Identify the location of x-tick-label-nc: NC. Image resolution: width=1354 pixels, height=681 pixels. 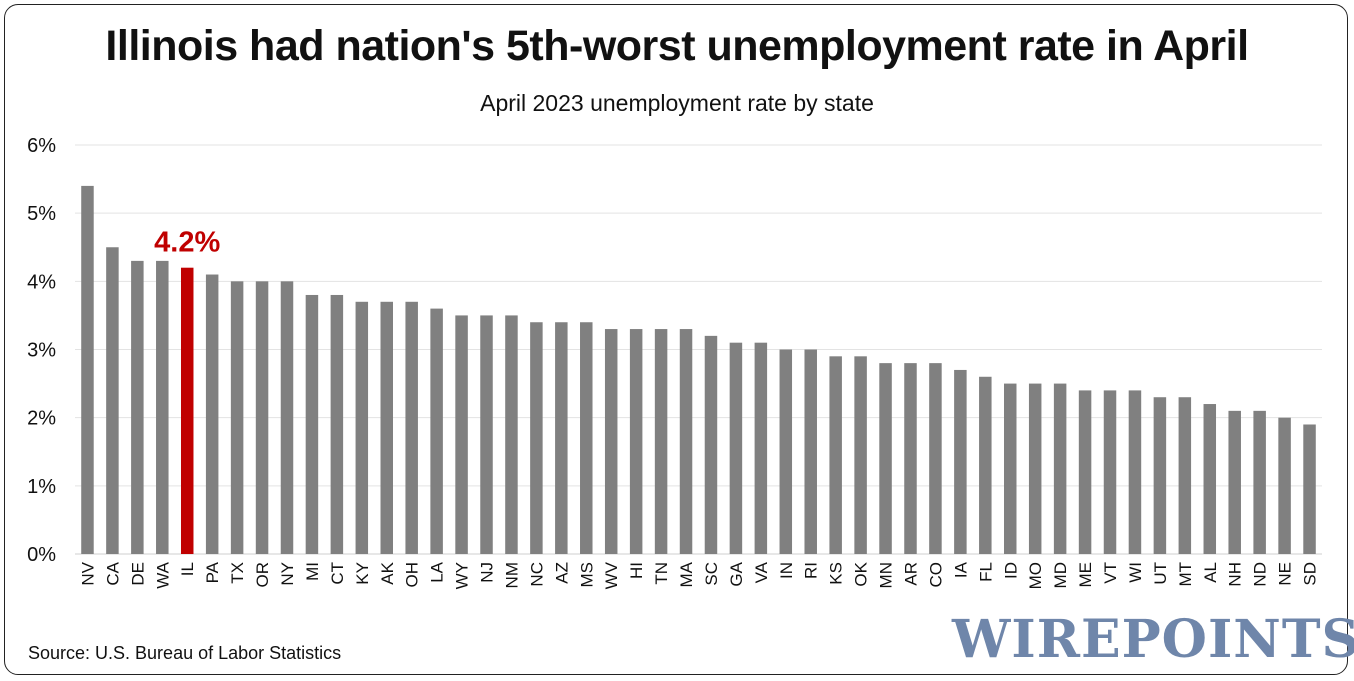
(536, 574).